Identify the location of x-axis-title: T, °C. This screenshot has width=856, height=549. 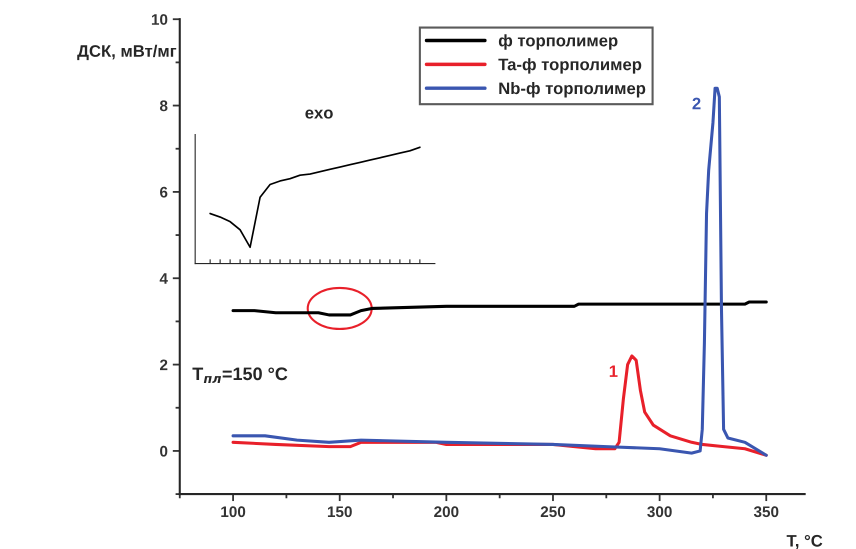
(804, 541).